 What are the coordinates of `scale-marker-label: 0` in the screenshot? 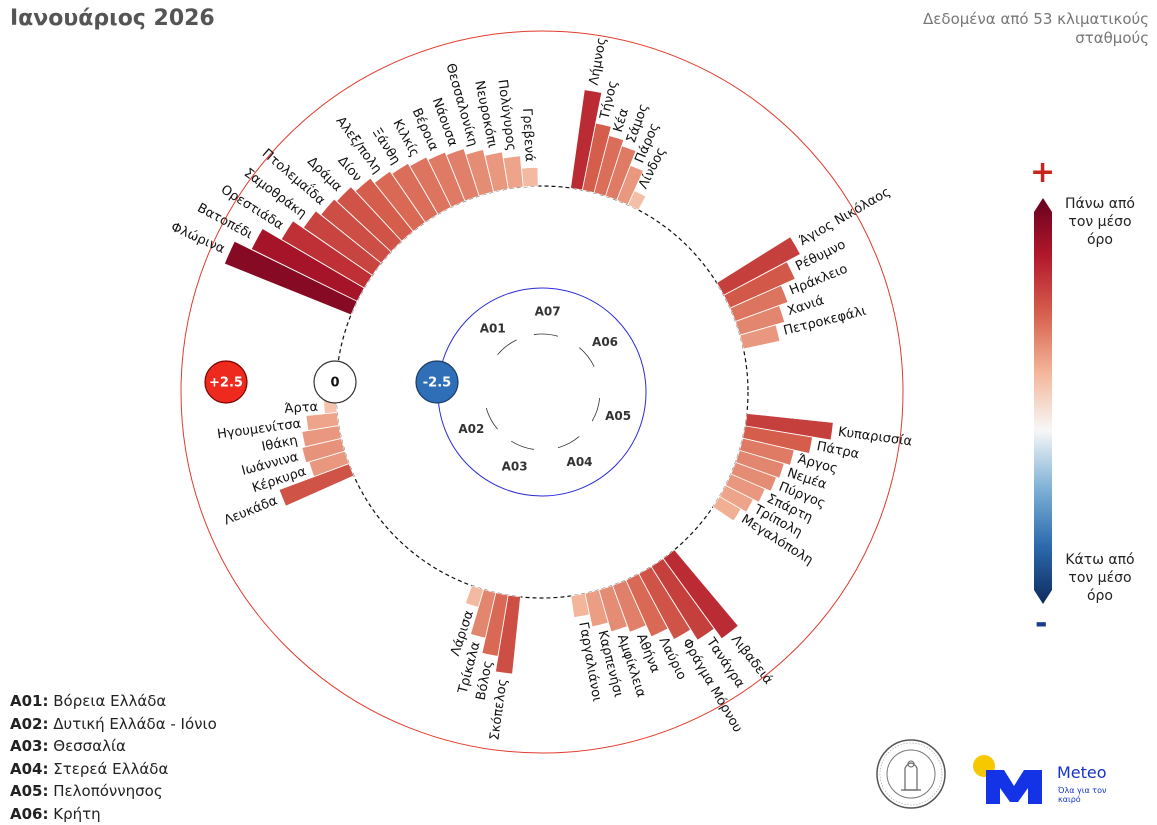 It's located at (334, 383).